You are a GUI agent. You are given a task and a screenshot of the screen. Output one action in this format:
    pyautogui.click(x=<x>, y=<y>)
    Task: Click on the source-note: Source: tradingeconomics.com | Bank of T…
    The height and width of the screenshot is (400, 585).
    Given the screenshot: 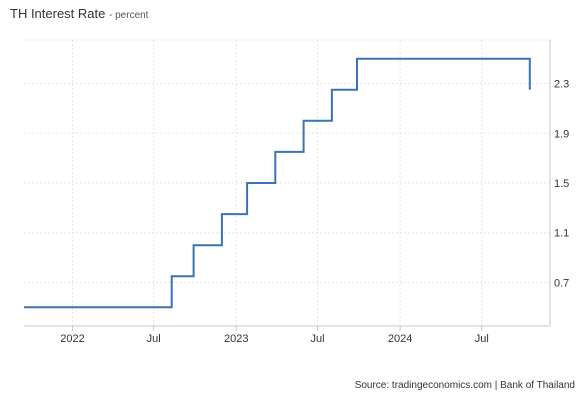 What is the action you would take?
    pyautogui.click(x=464, y=385)
    